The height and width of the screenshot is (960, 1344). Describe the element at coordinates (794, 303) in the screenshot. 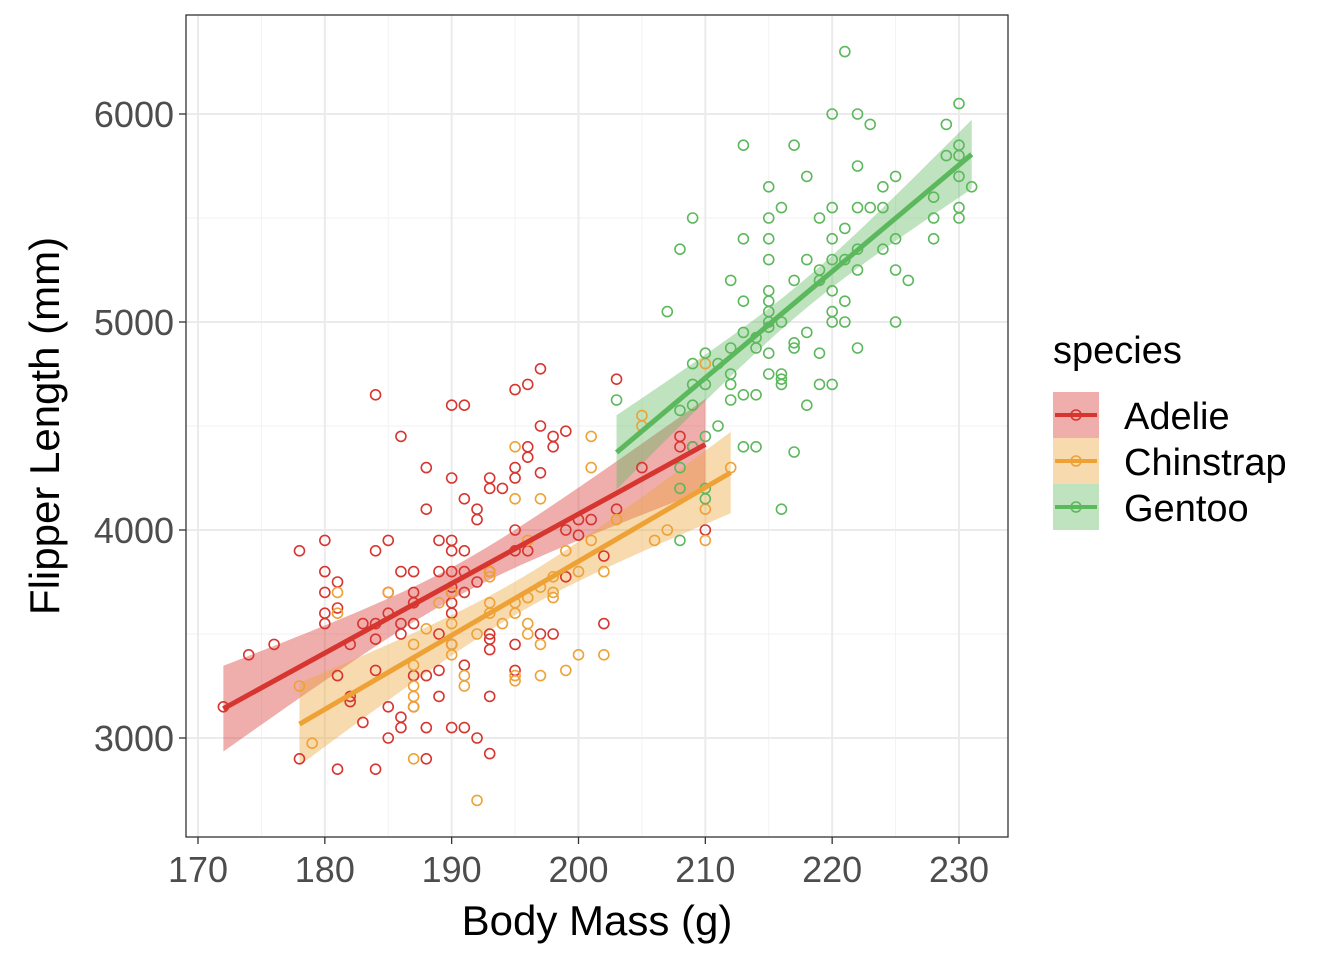

I see `fit-line-gentoo` at that location.